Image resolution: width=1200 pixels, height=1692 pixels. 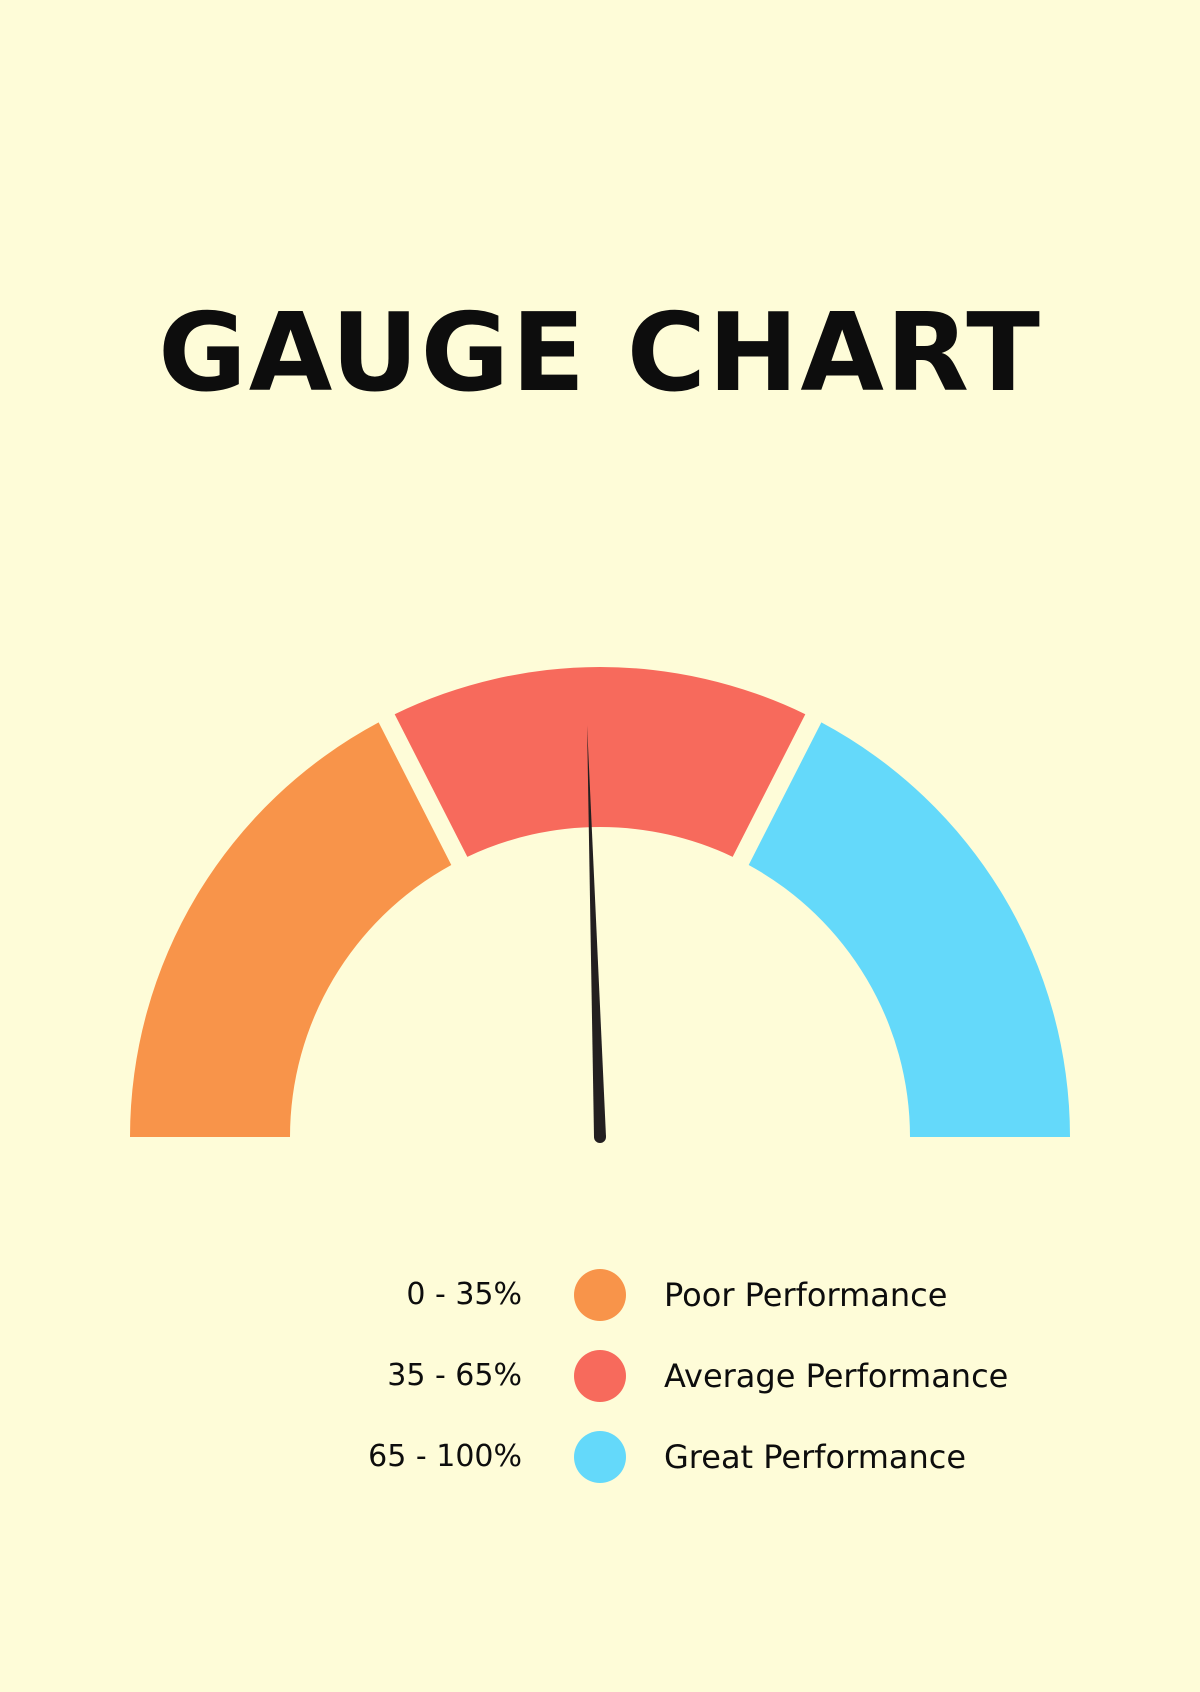 I want to click on legend-range-great: 65 - 100%, so click(x=445, y=1456).